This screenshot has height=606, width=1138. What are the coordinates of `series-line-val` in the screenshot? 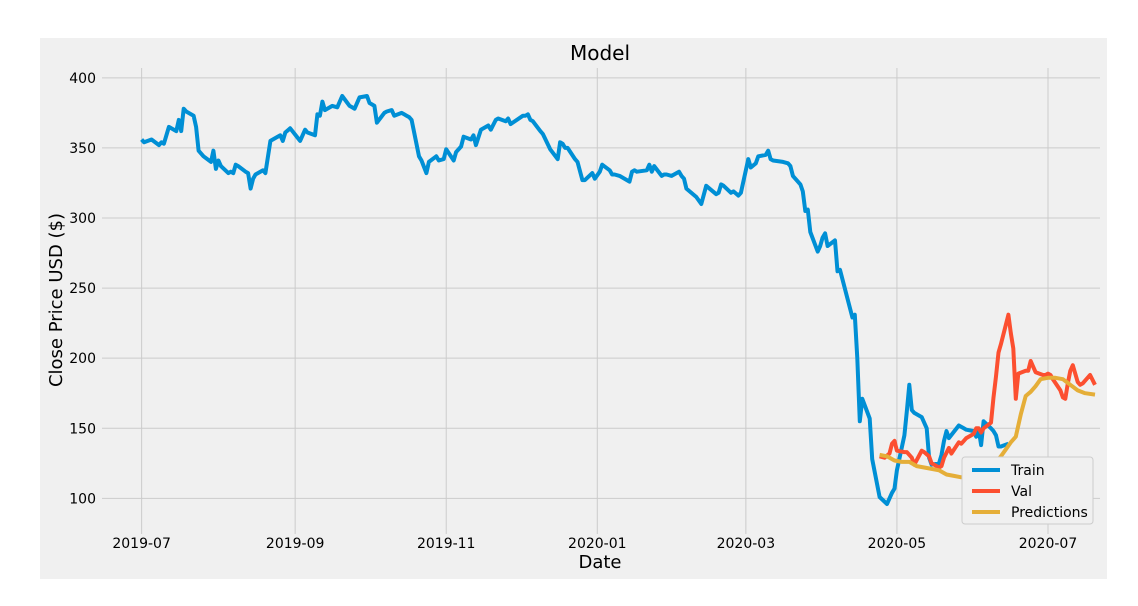 It's located at (988, 391).